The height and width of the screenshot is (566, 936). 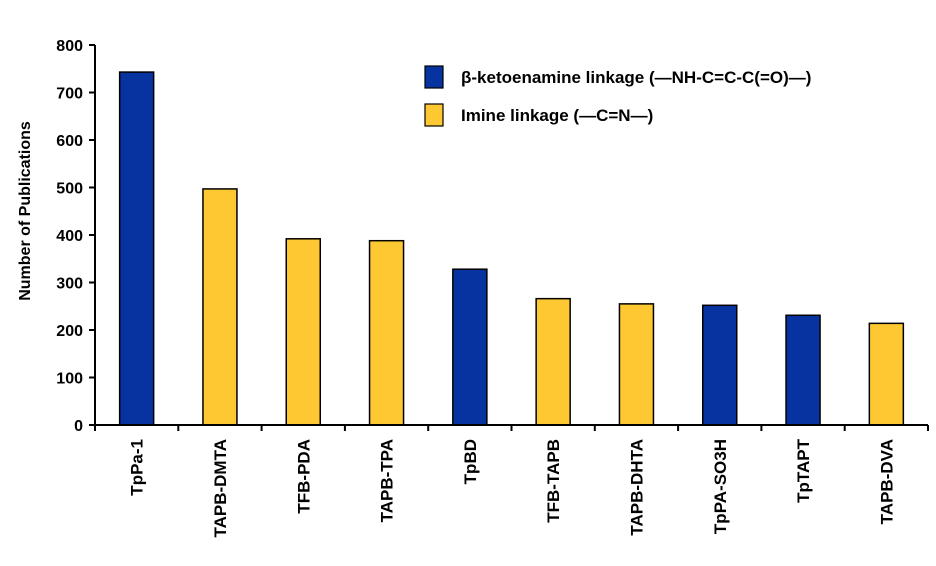 What do you see at coordinates (69, 94) in the screenshot?
I see `y-tick-label: 700` at bounding box center [69, 94].